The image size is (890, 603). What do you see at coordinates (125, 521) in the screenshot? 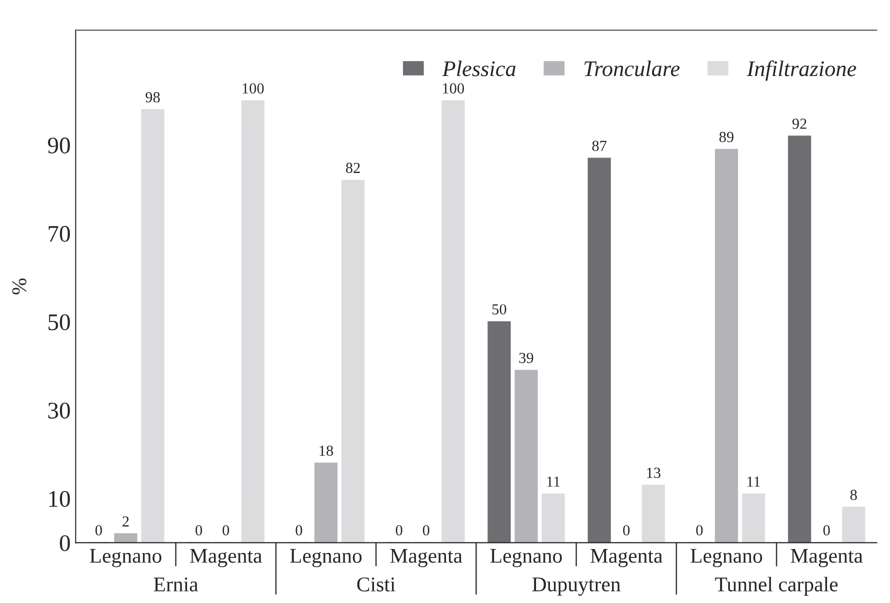
I see `data-label: 2` at bounding box center [125, 521].